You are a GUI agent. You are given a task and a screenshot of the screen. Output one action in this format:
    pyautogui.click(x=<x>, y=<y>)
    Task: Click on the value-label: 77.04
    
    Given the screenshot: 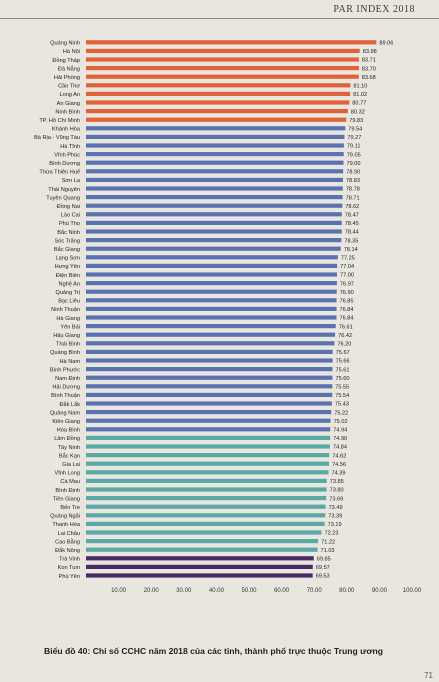 What is the action you would take?
    pyautogui.click(x=347, y=267)
    